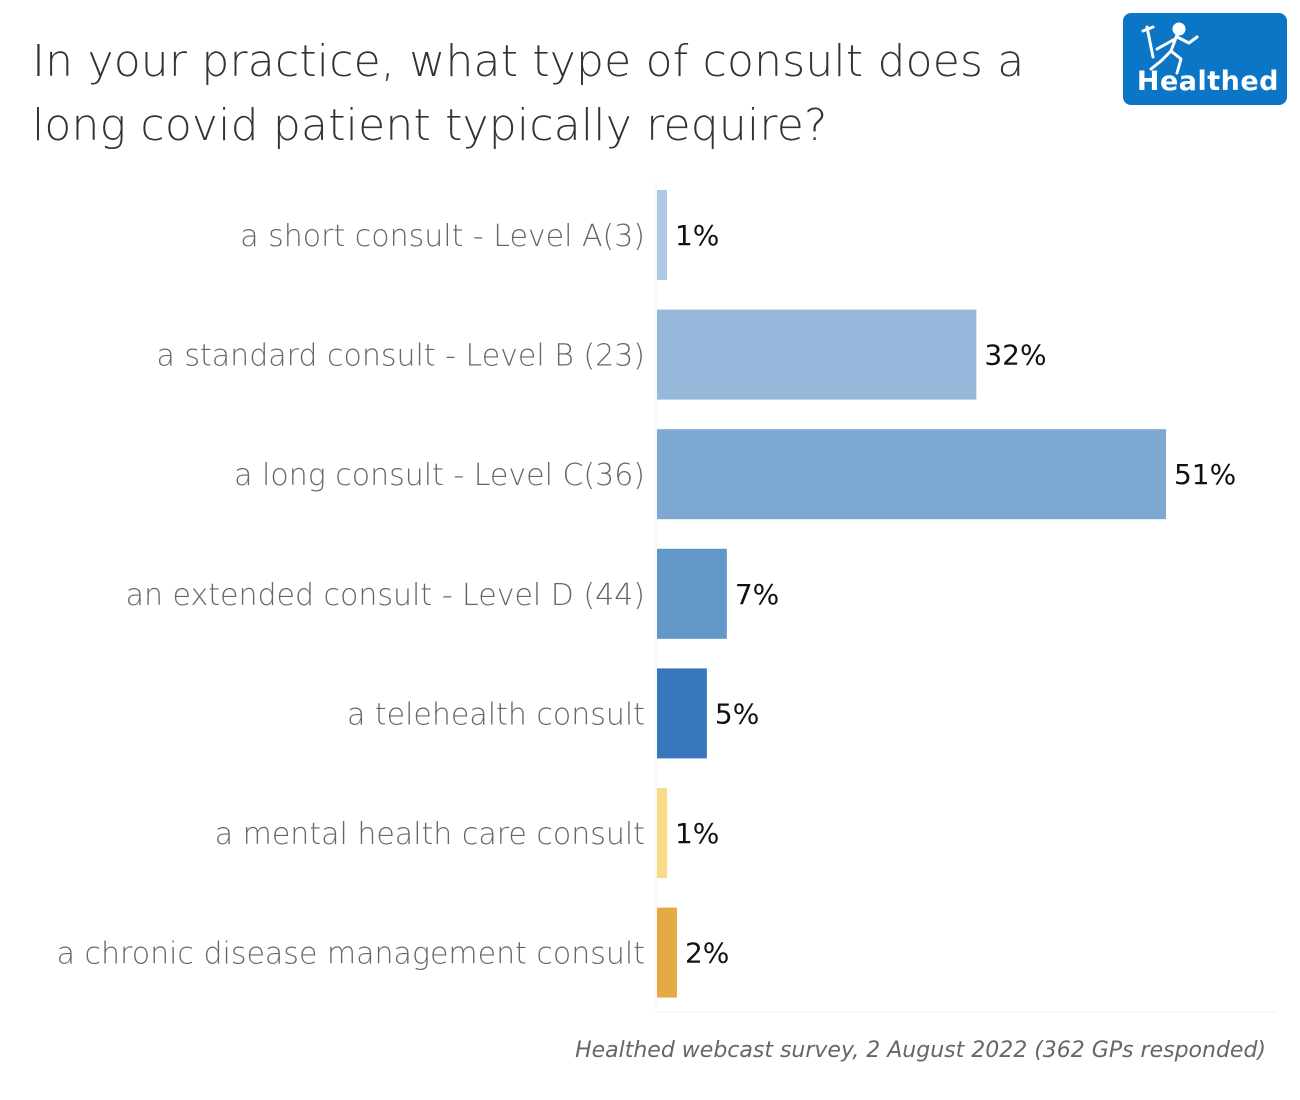 Image resolution: width=1300 pixels, height=1100 pixels. What do you see at coordinates (1015, 355) in the screenshot?
I see `value-label: 32%` at bounding box center [1015, 355].